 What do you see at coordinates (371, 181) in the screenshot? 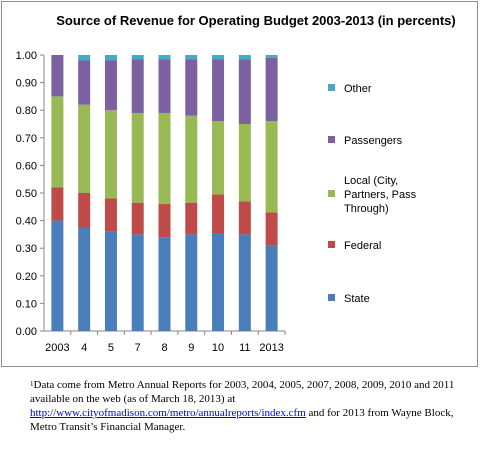
I see `legend-label: Local (City,` at bounding box center [371, 181].